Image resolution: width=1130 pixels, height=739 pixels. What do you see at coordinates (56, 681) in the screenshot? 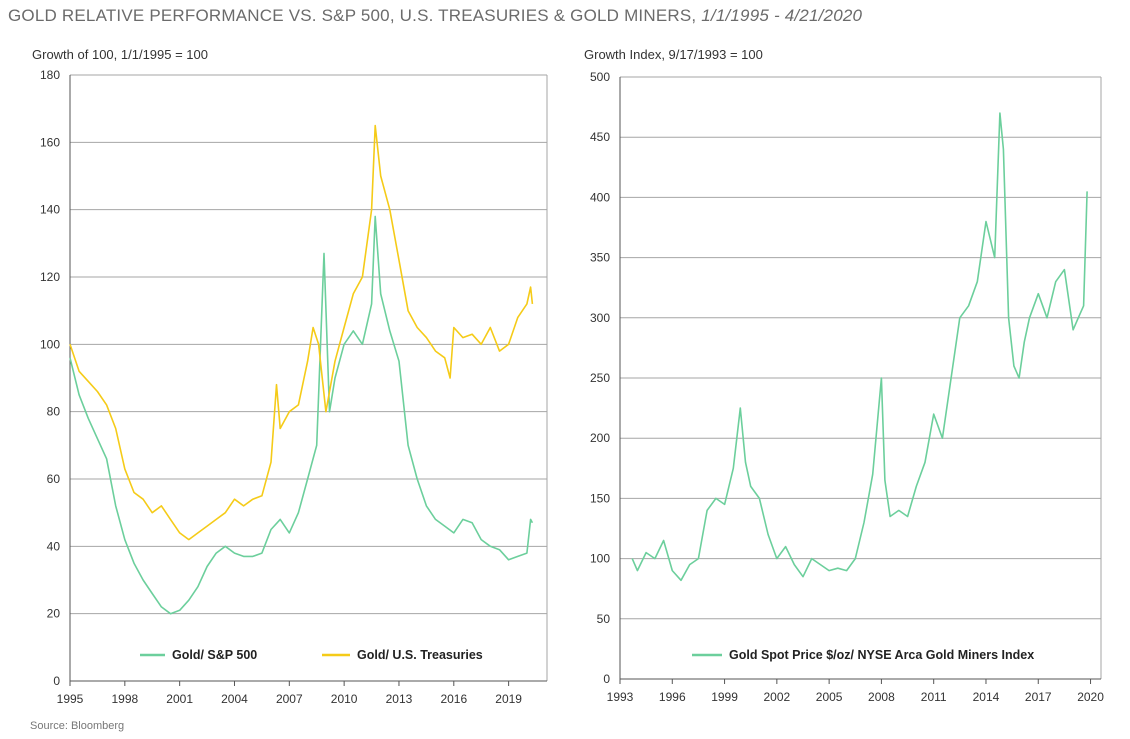
I see `left-ytick-0: 0` at bounding box center [56, 681].